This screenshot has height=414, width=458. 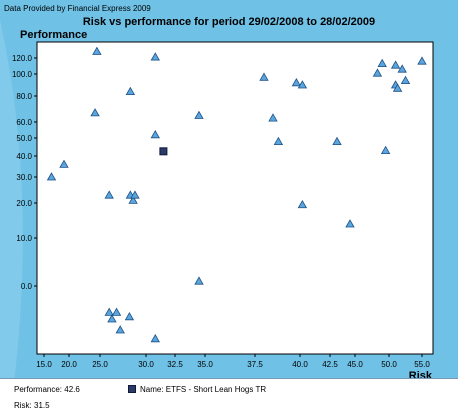 What do you see at coordinates (24, 156) in the screenshot?
I see `y-tick-label: 40.0` at bounding box center [24, 156].